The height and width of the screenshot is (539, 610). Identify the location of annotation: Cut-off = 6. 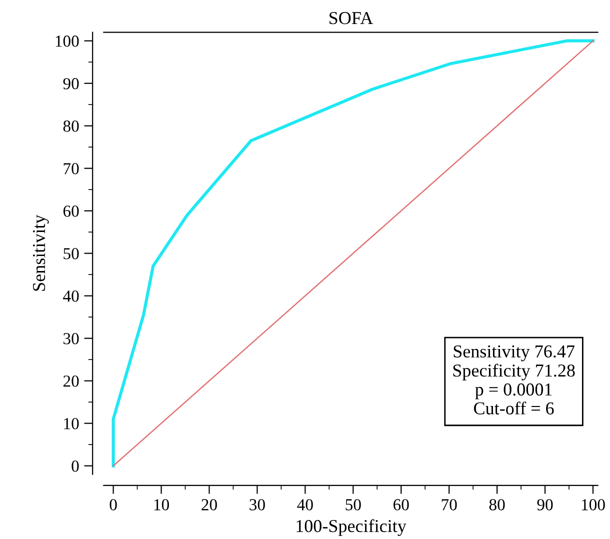
(514, 408).